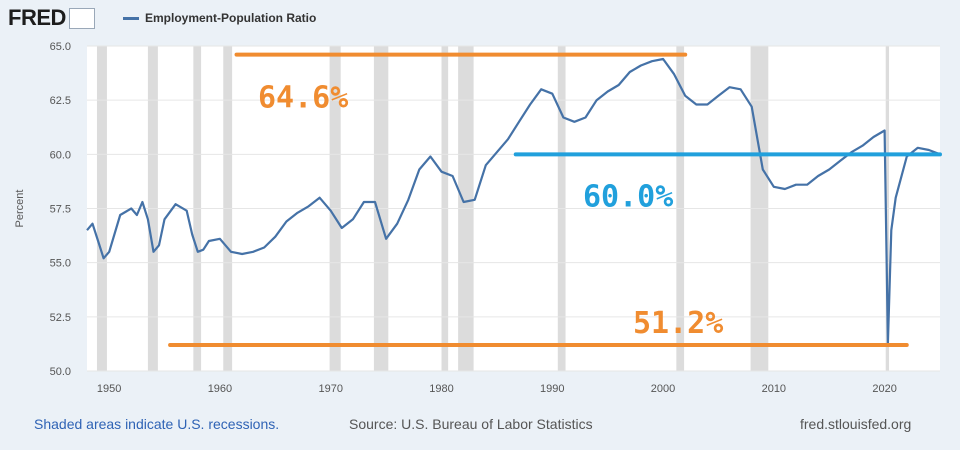  What do you see at coordinates (497, 389) in the screenshot?
I see `x-axis: 1950 1960 1970 1980 1990 2000 2010 2020` at bounding box center [497, 389].